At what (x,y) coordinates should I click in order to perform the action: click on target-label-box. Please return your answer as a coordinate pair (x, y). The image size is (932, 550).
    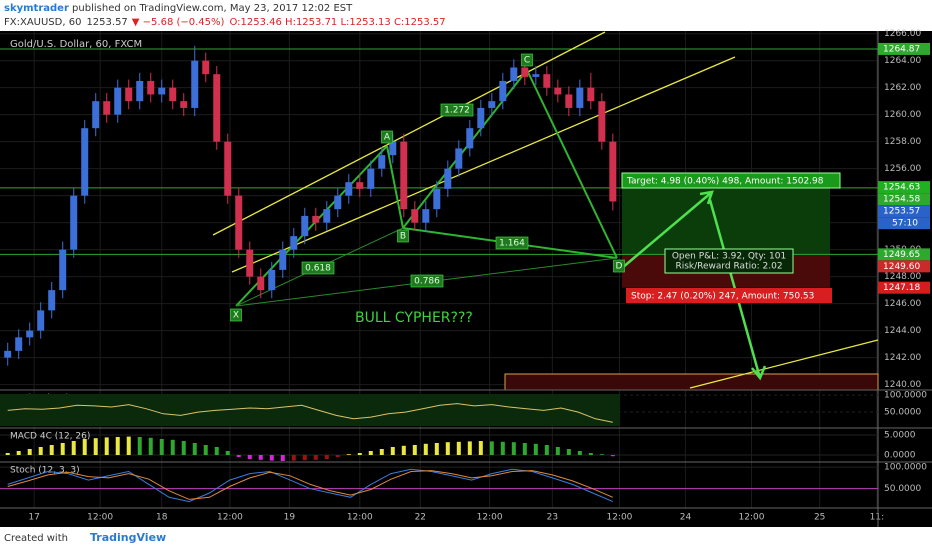
    Looking at the image, I should click on (731, 180).